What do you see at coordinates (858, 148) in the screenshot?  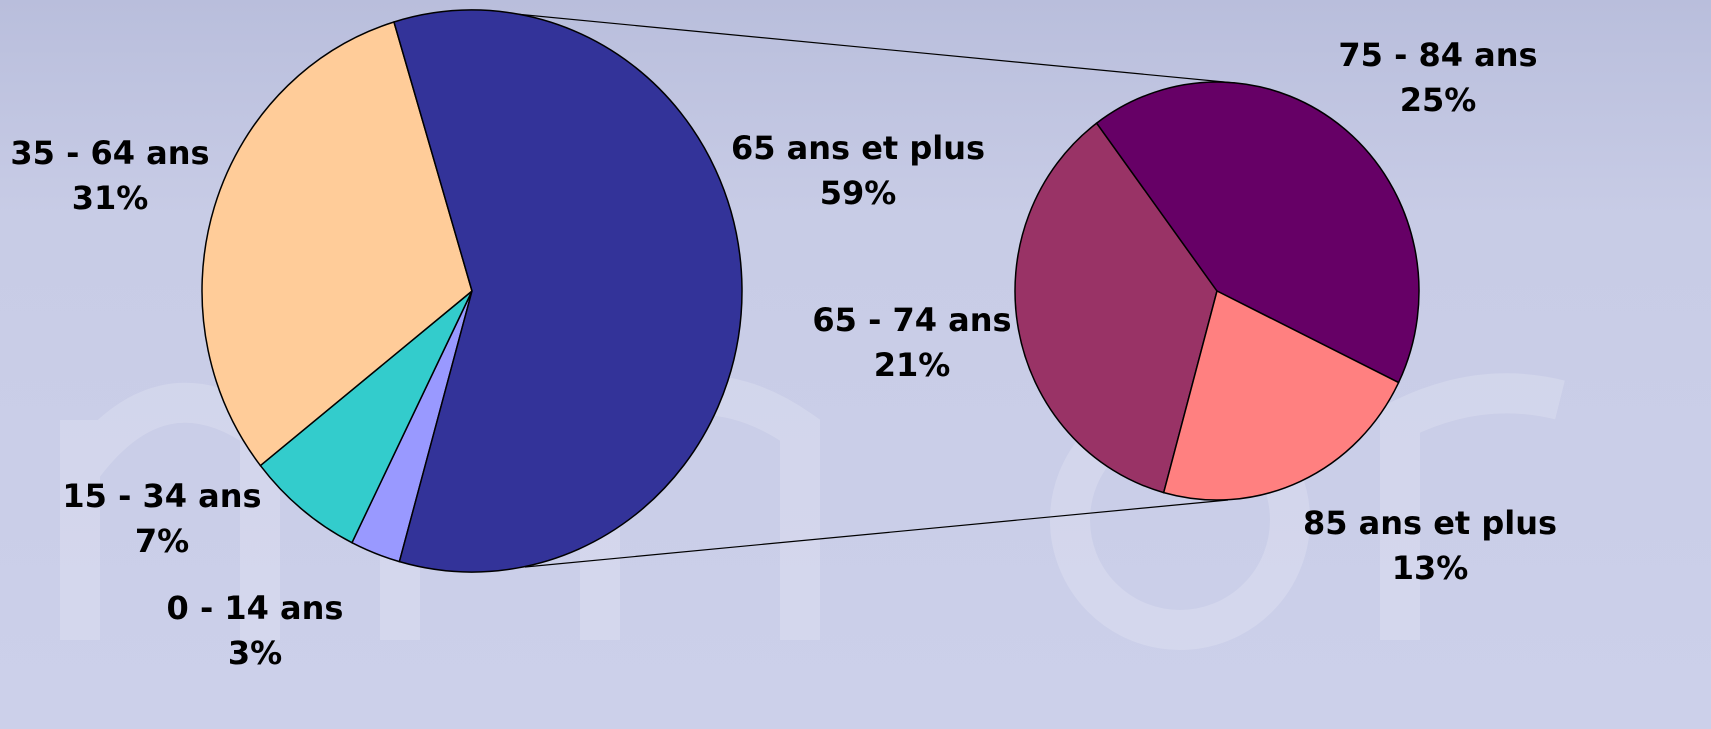 I see `slice-label: 65 ans et plus` at bounding box center [858, 148].